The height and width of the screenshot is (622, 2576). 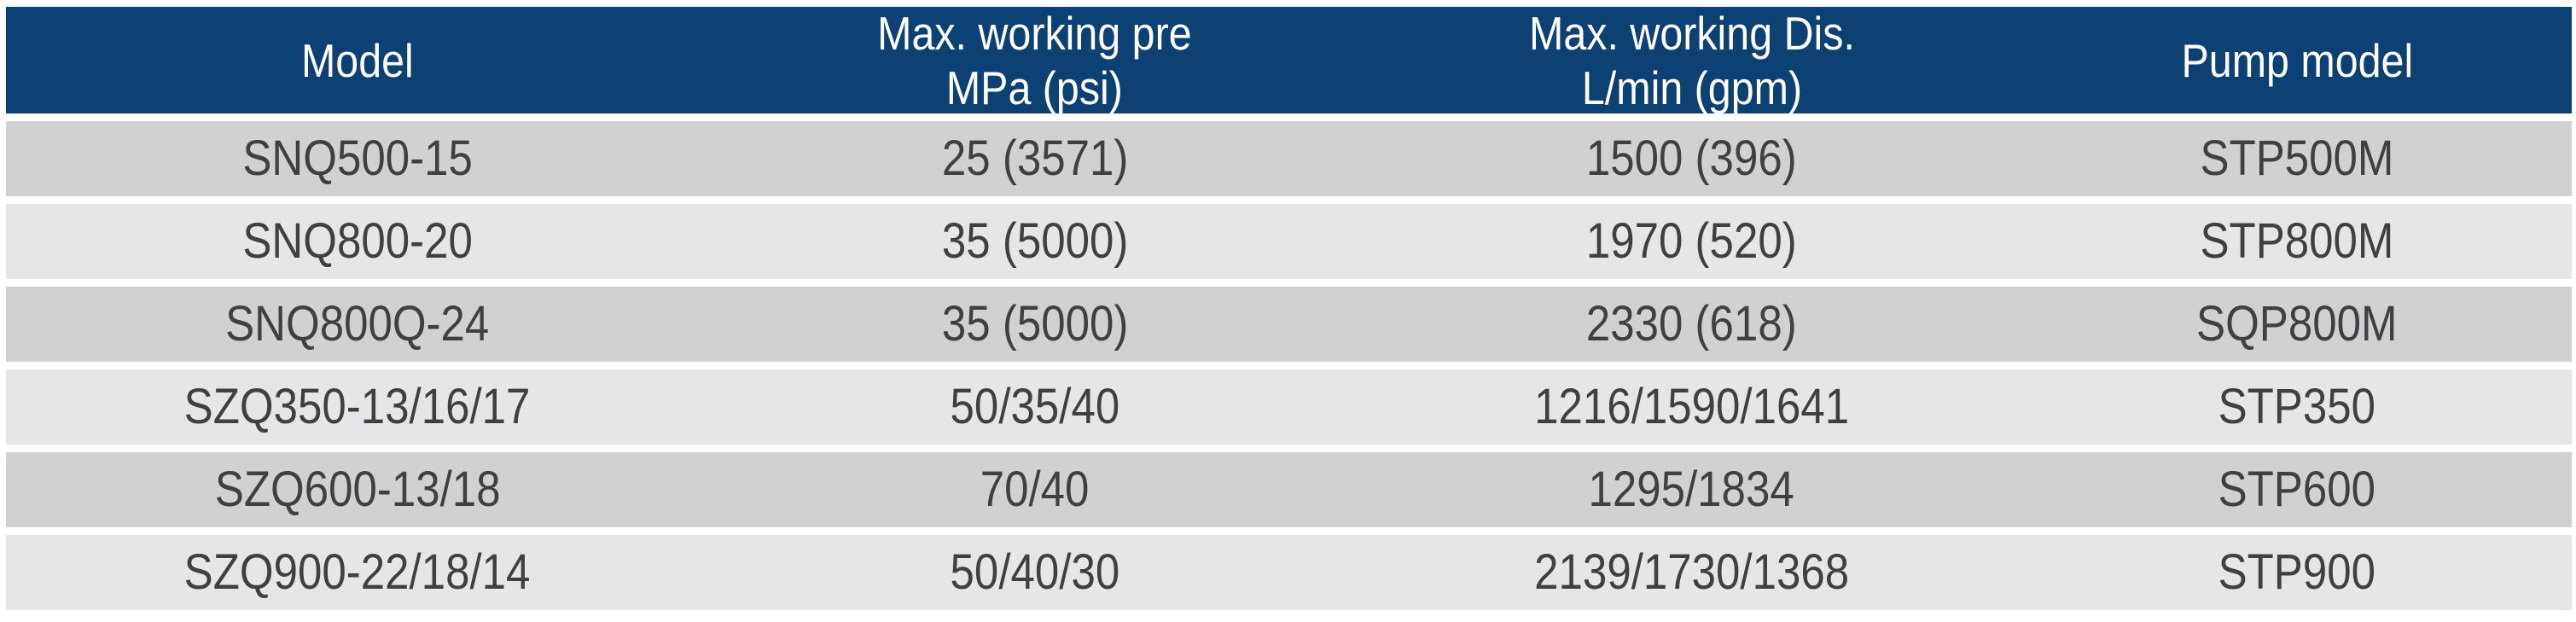 I want to click on cell-max-discharge: 1500 (396), so click(x=1692, y=158).